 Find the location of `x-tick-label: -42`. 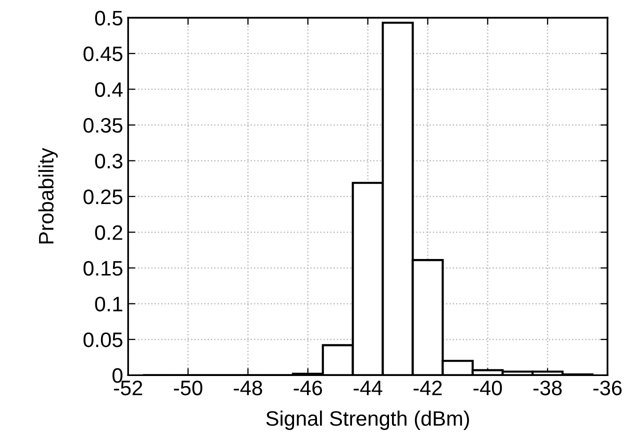

x-tick-label: -42 is located at coordinates (428, 388).